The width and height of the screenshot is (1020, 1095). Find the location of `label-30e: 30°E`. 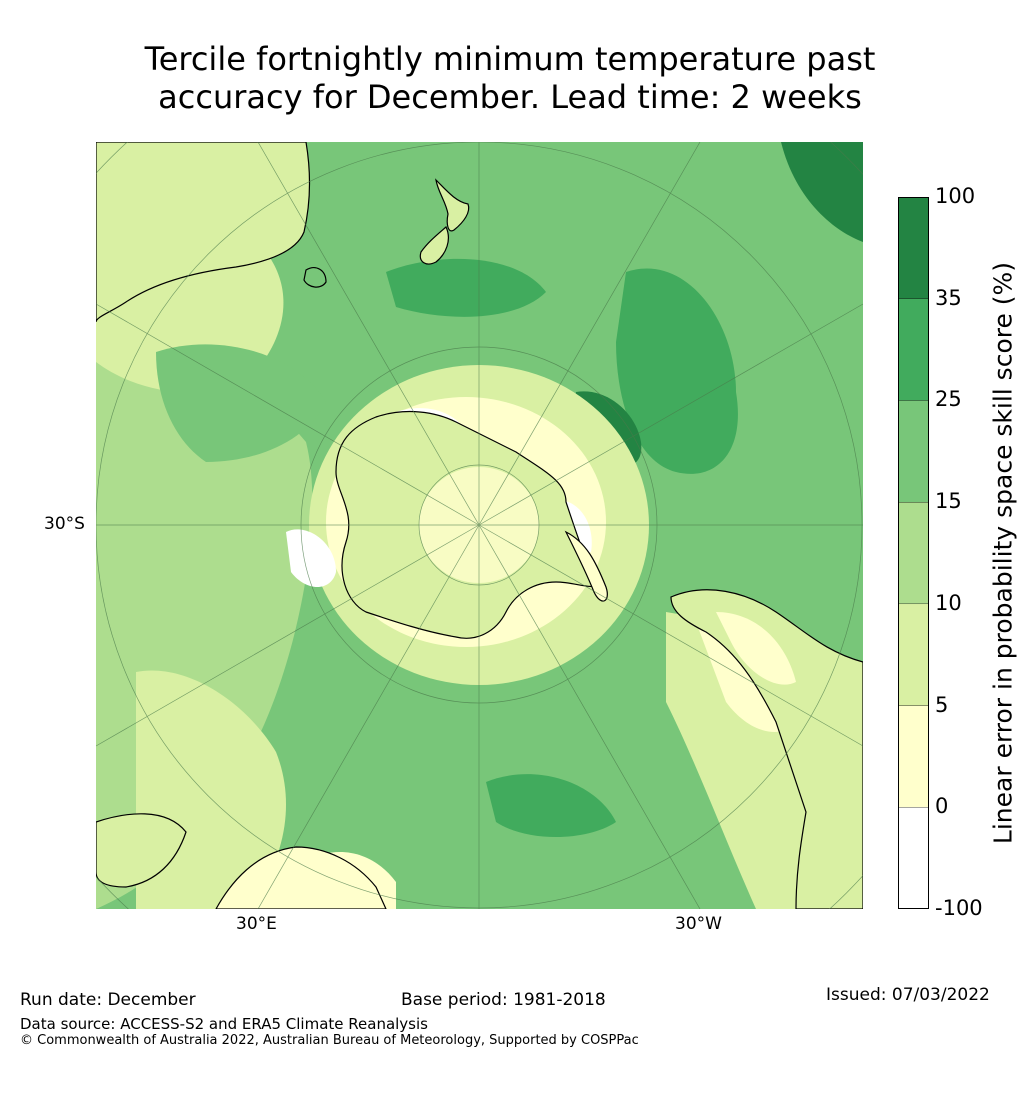

label-30e: 30°E is located at coordinates (256, 924).